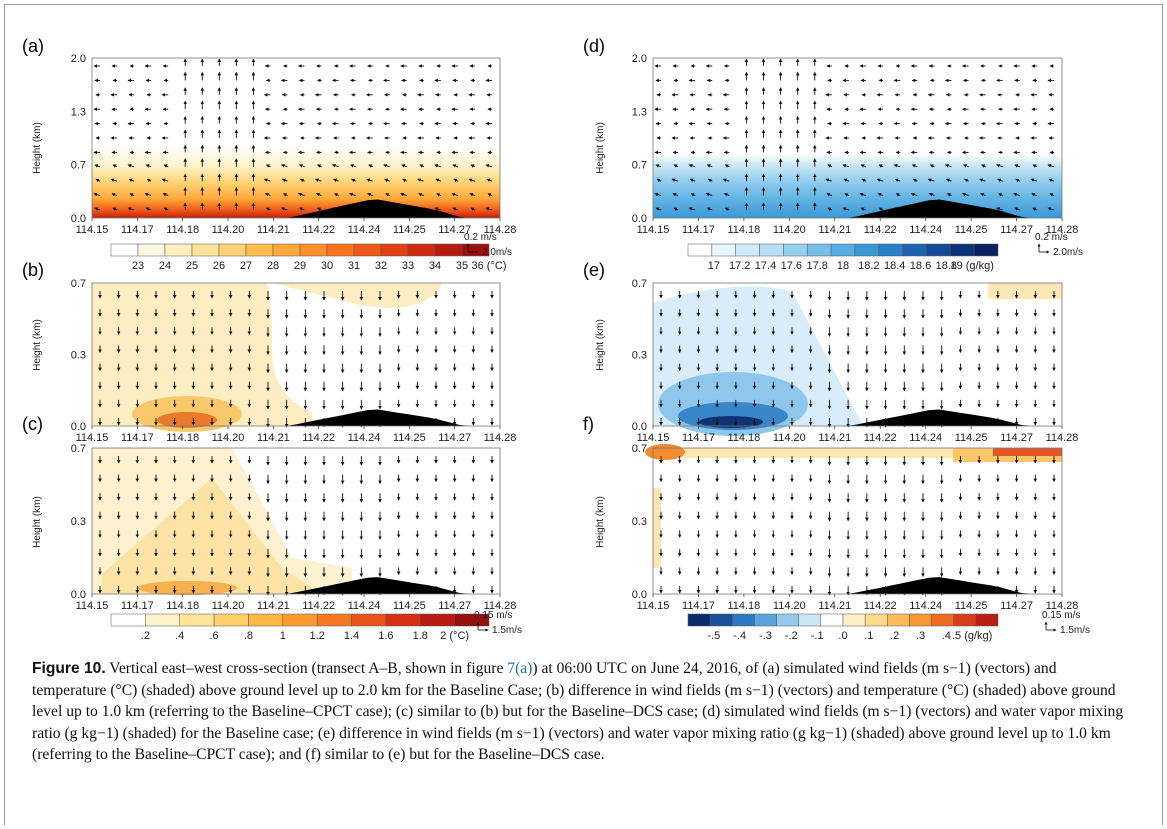  I want to click on x-tick-label: 114.21, so click(273, 606).